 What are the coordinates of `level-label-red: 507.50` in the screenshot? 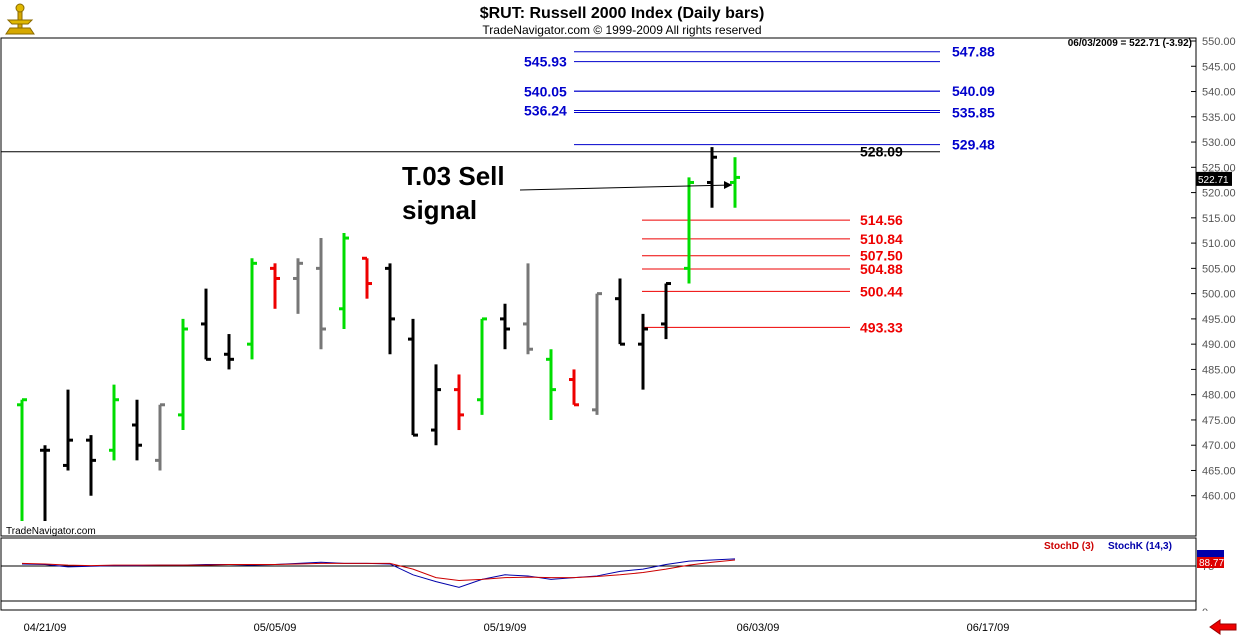 It's located at (881, 256).